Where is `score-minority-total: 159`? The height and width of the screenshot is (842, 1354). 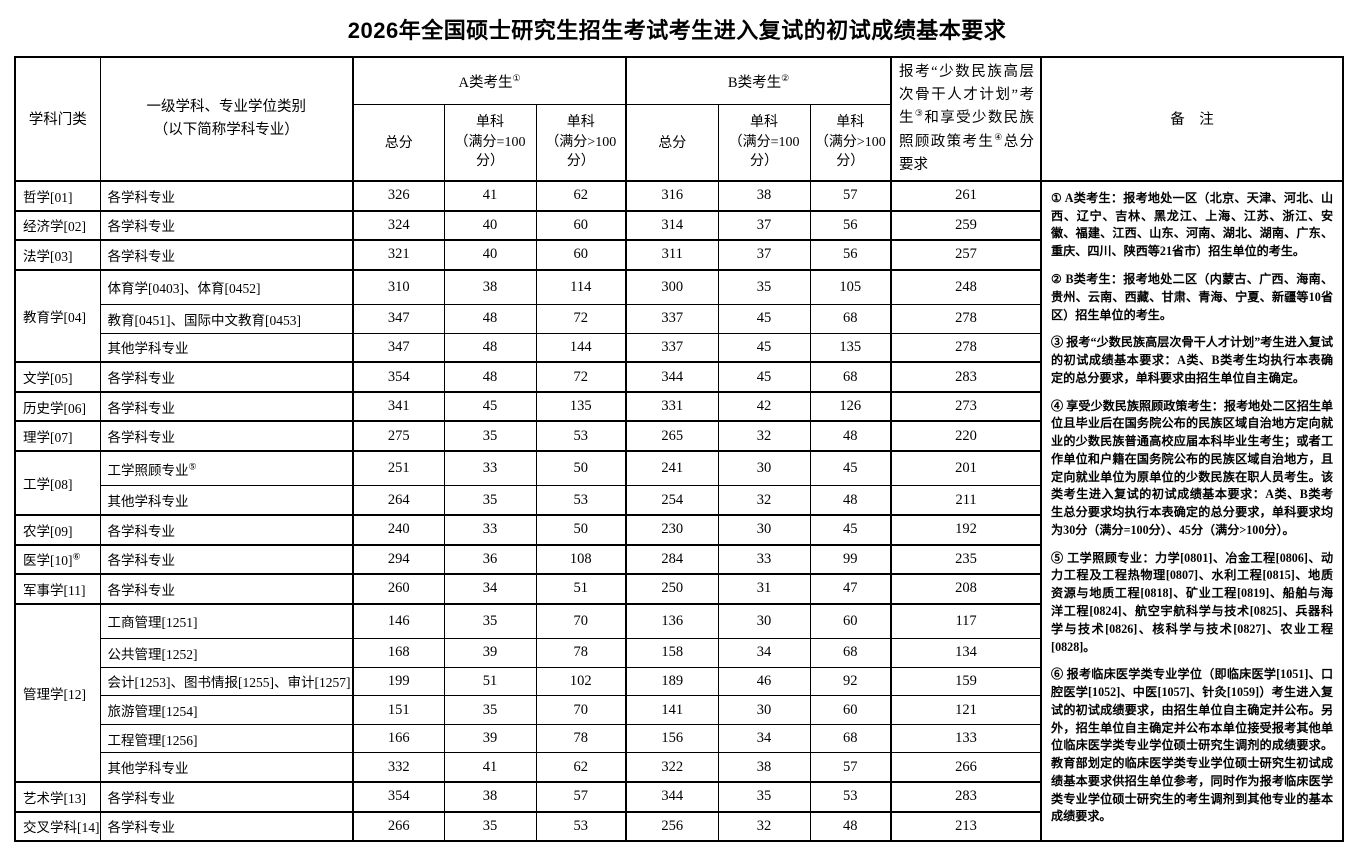
score-minority-total: 159 is located at coordinates (966, 681).